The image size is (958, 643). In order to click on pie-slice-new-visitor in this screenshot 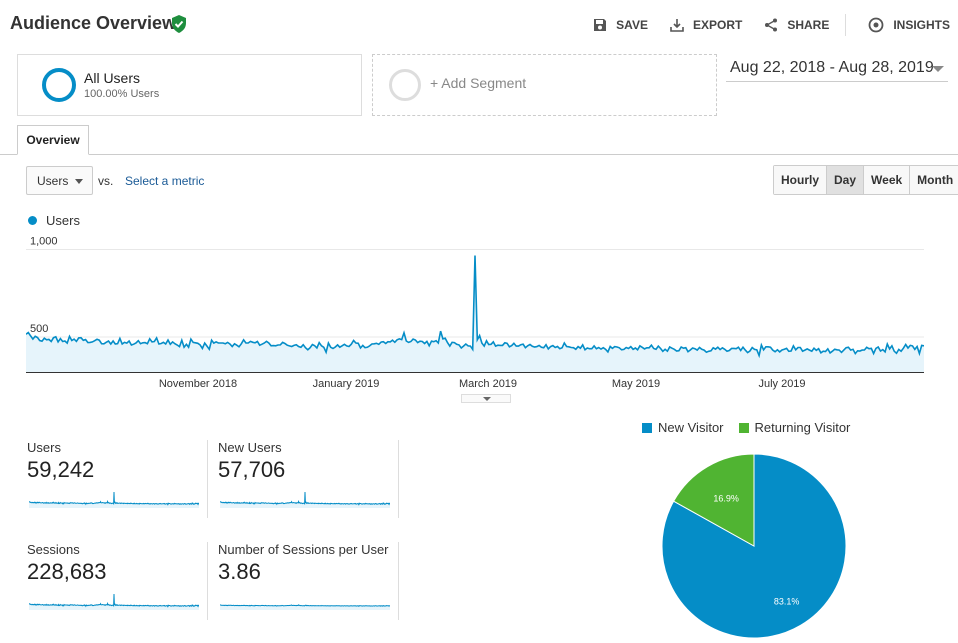, I will do `click(754, 546)`.